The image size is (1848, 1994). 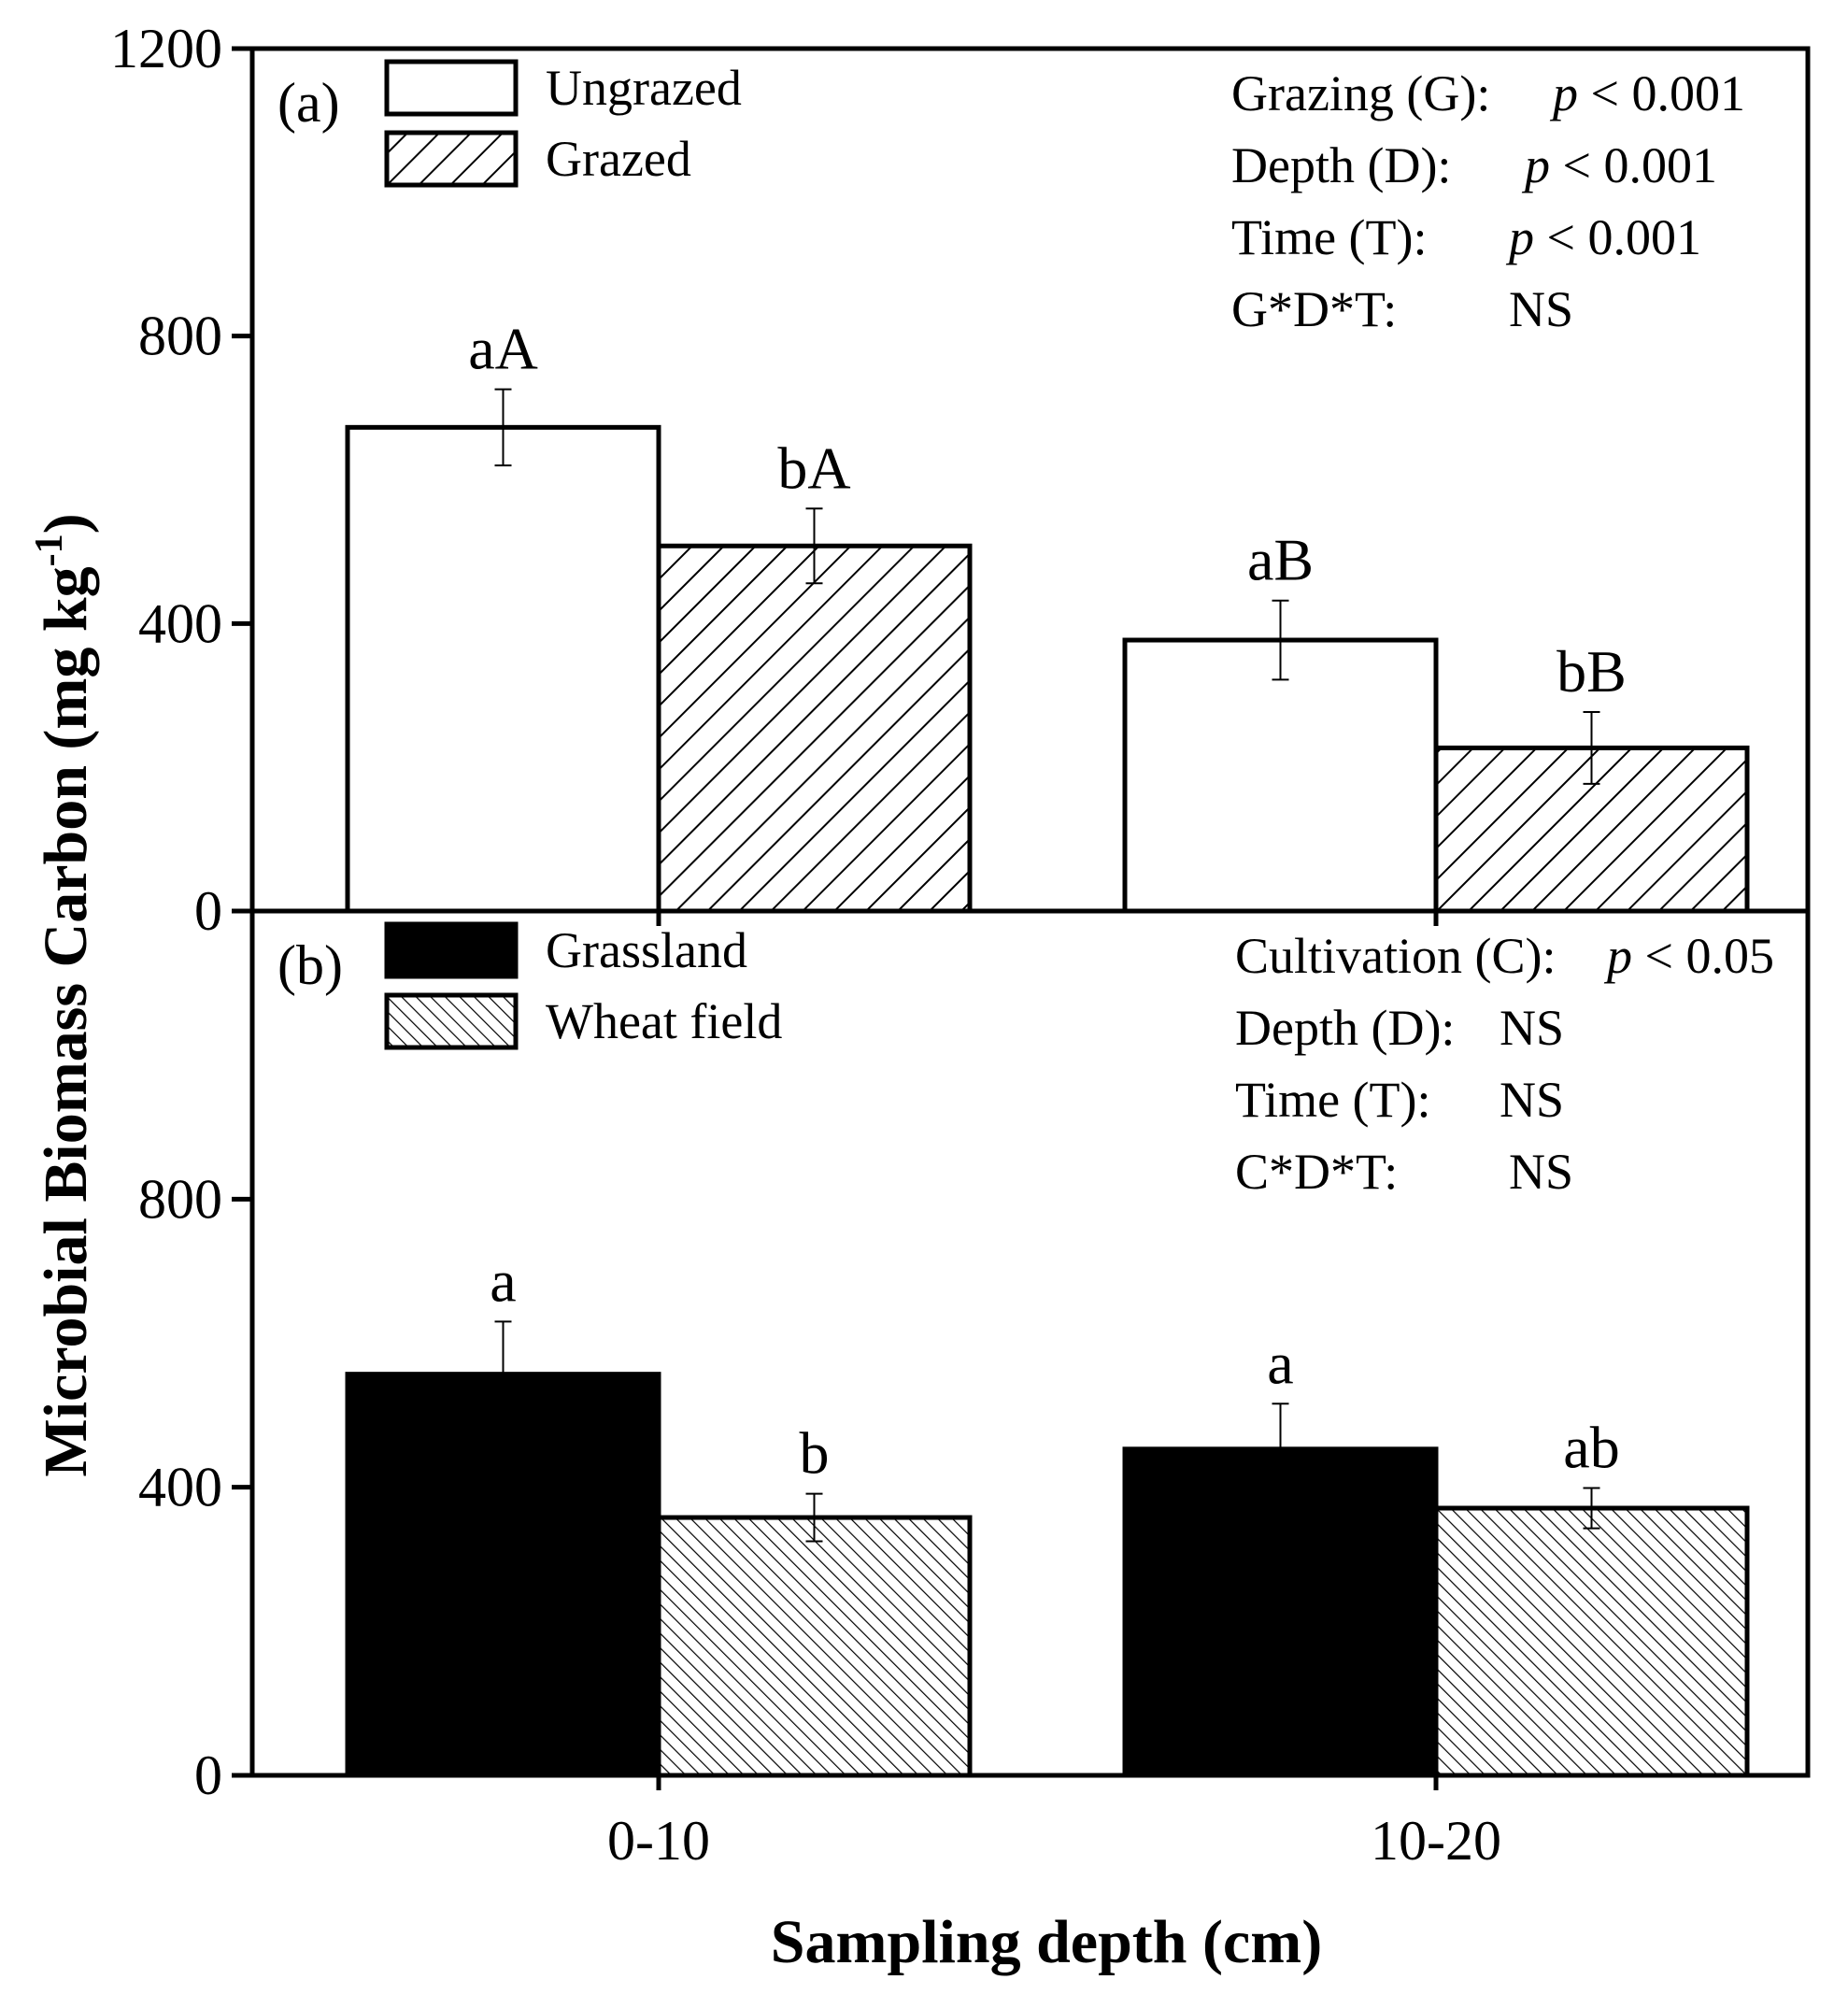 I want to click on significance-letter: bA, so click(x=813, y=467).